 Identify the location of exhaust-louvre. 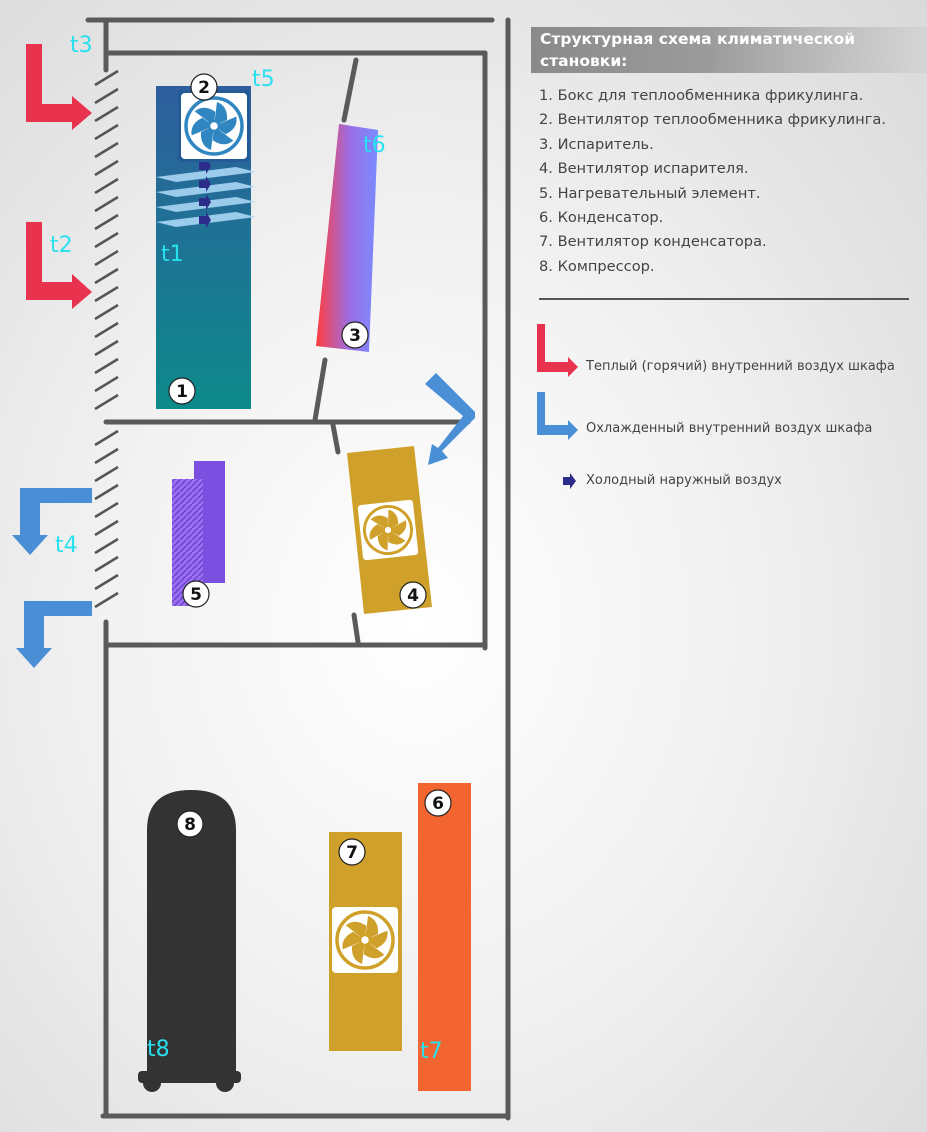
(106, 519).